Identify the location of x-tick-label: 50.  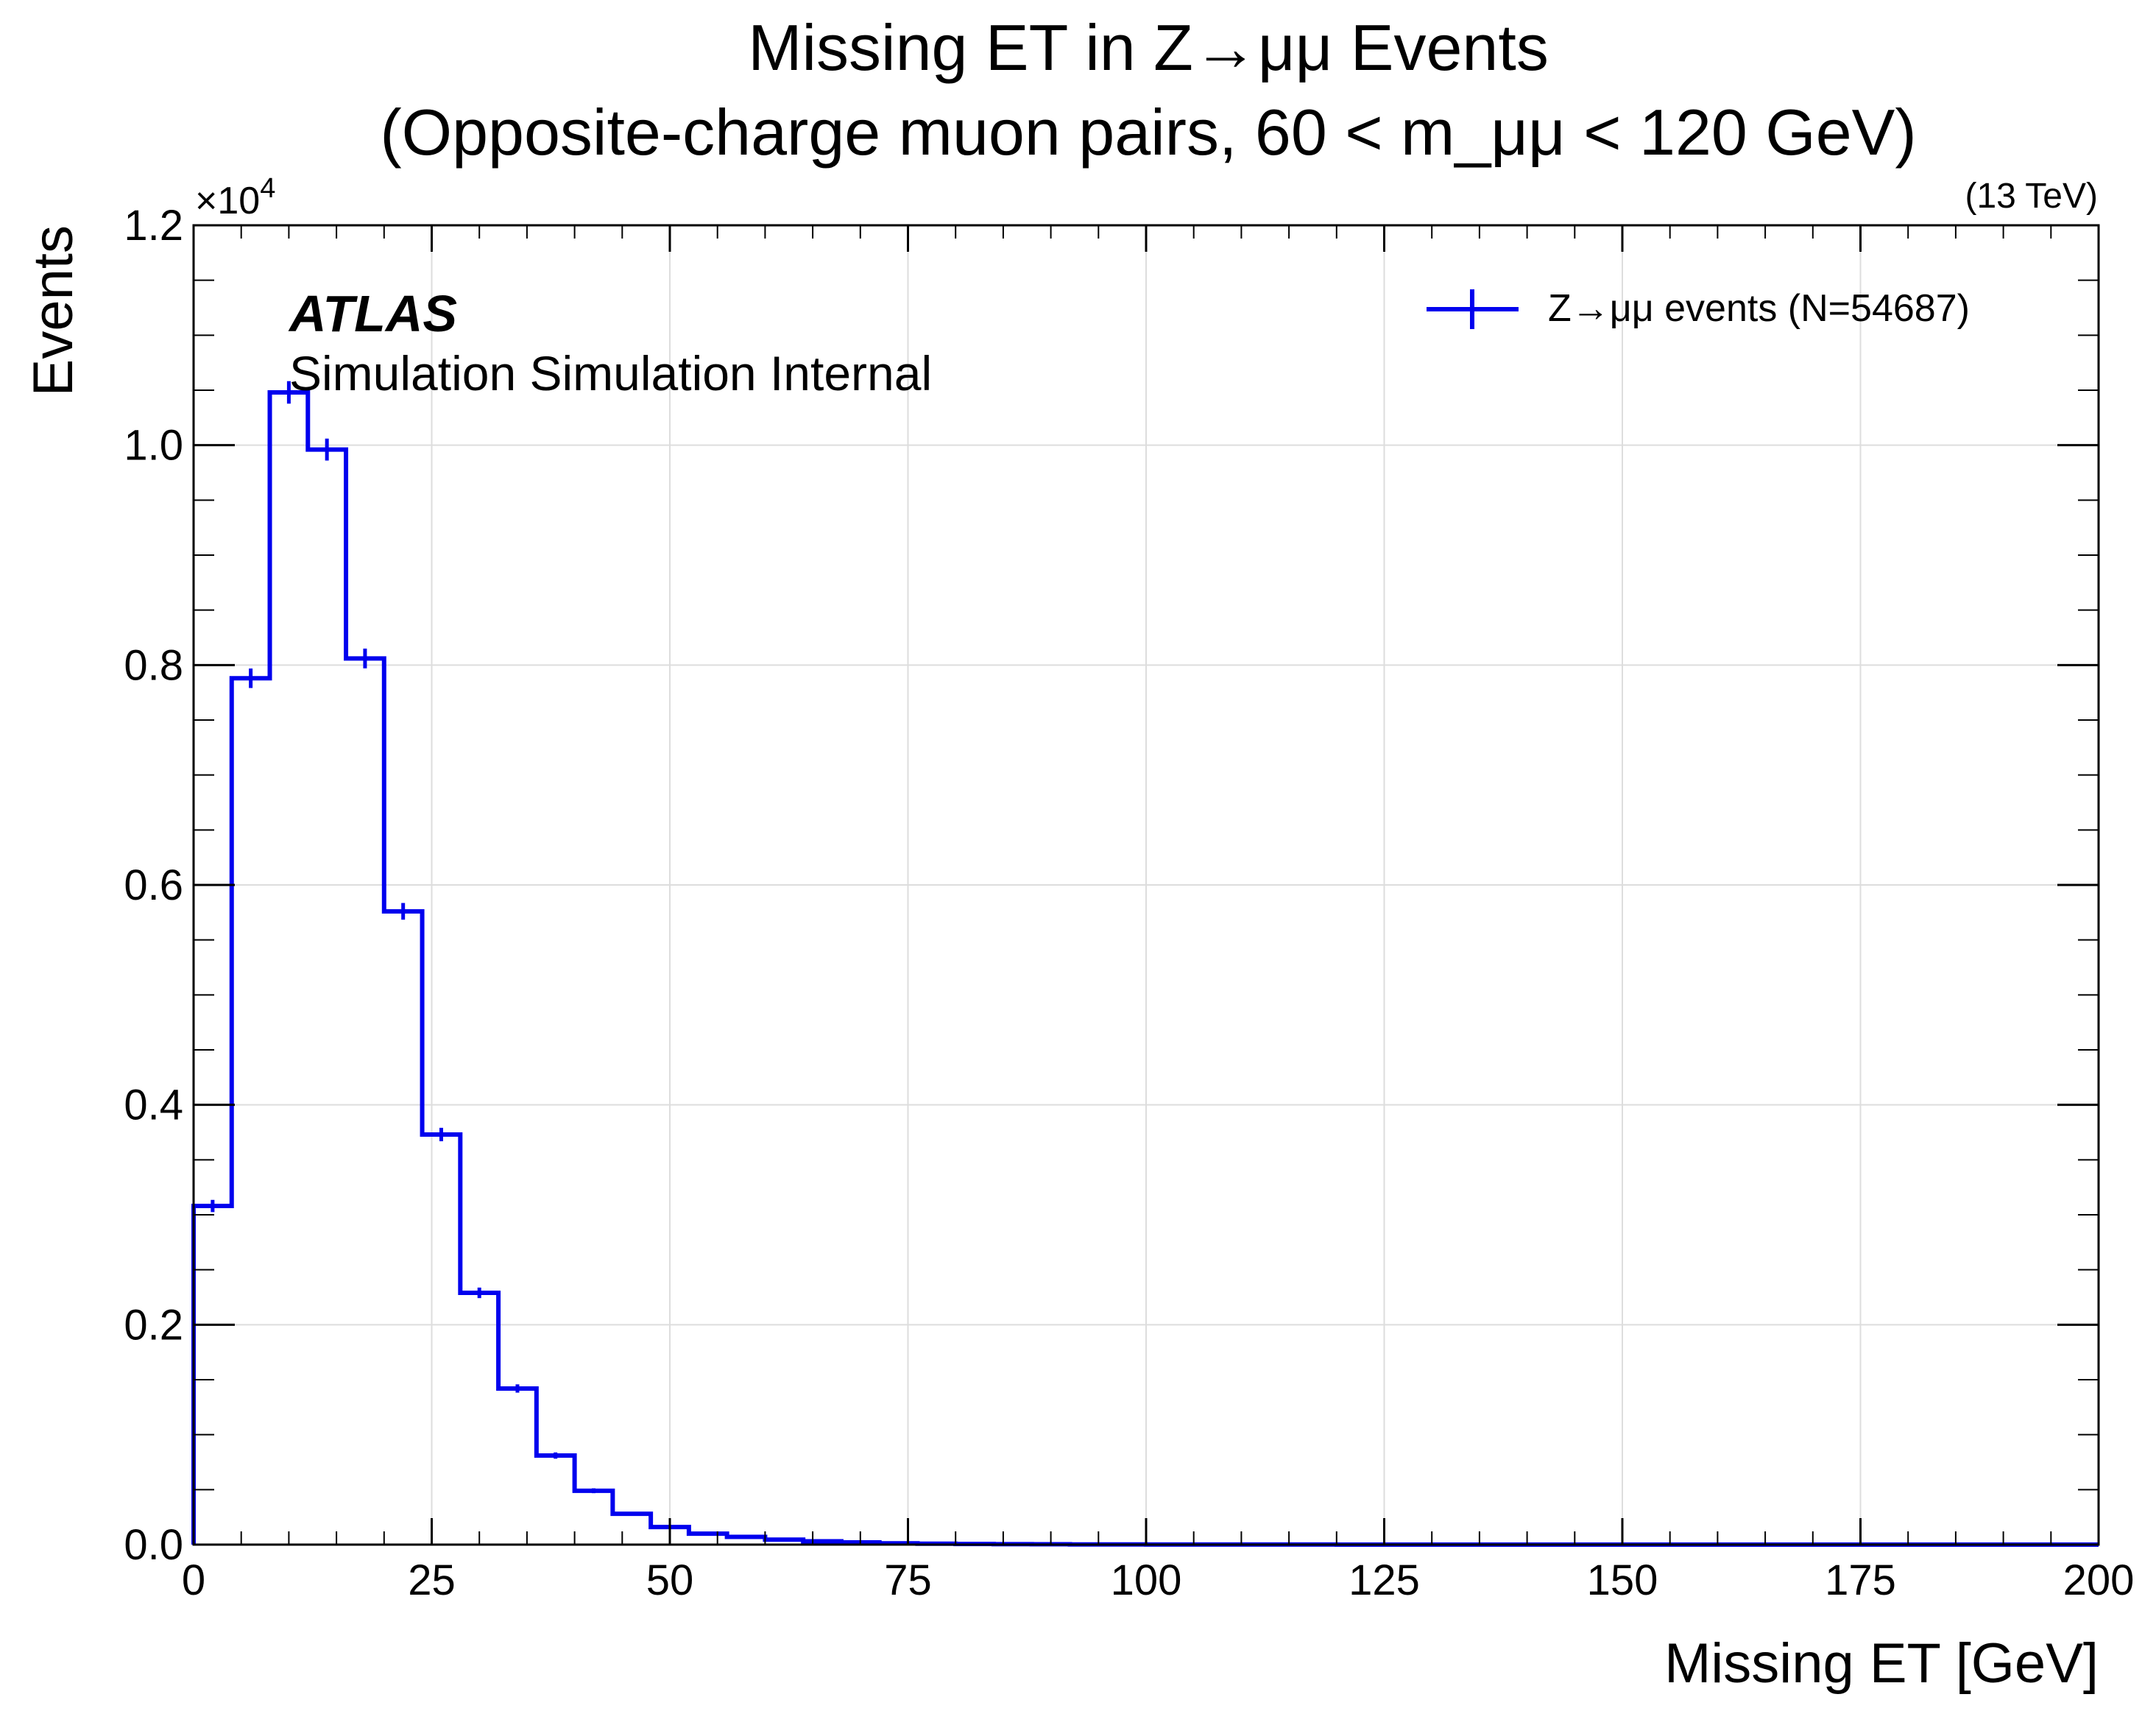
(670, 1580).